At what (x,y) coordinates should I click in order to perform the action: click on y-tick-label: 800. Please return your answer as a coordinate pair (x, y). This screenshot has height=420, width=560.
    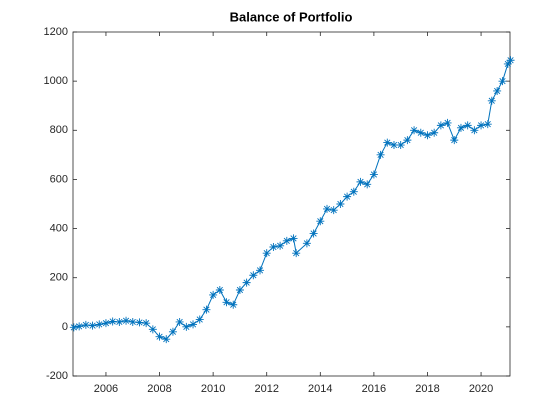
    Looking at the image, I should click on (59, 130).